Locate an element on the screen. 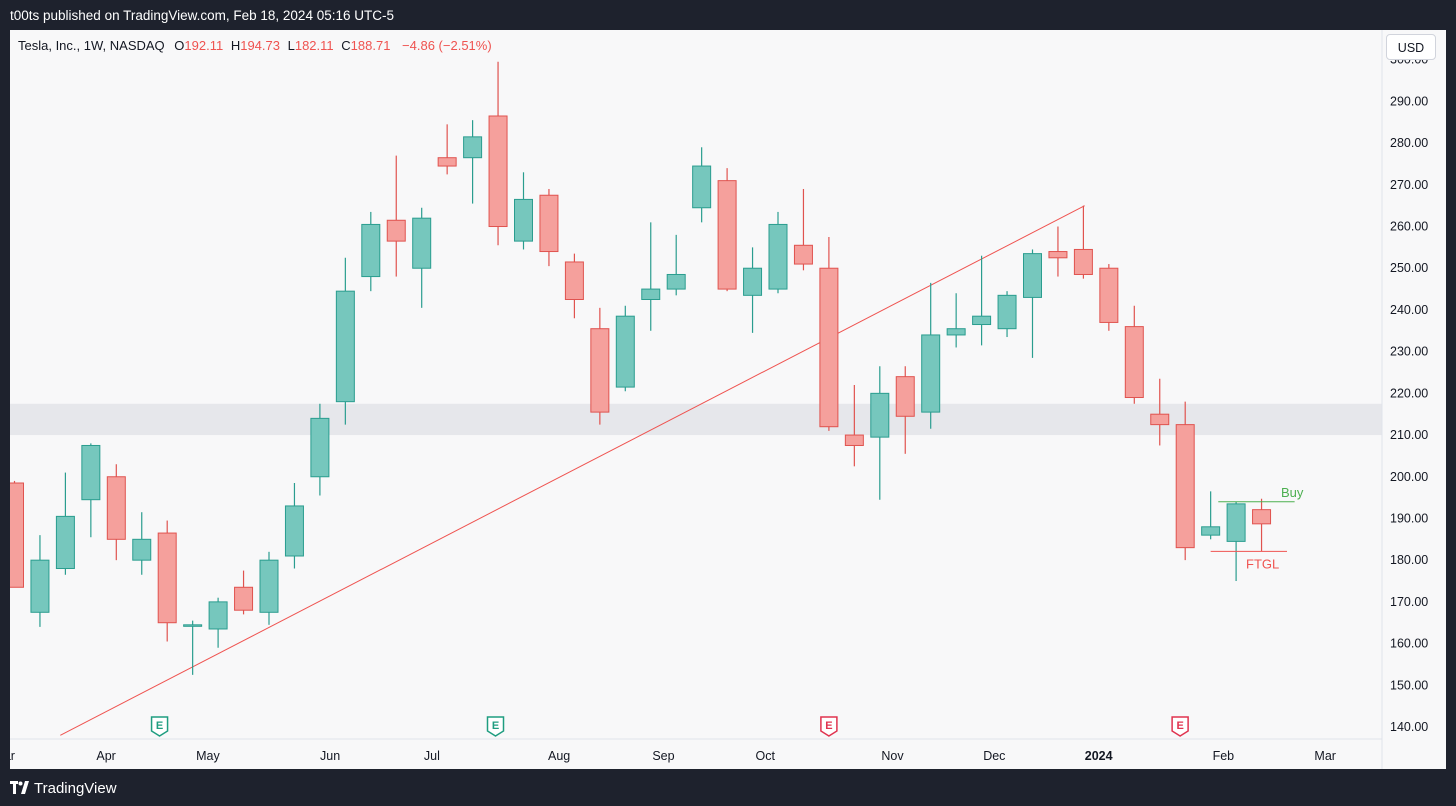 The width and height of the screenshot is (1456, 806). currency-button: USD is located at coordinates (1411, 47).